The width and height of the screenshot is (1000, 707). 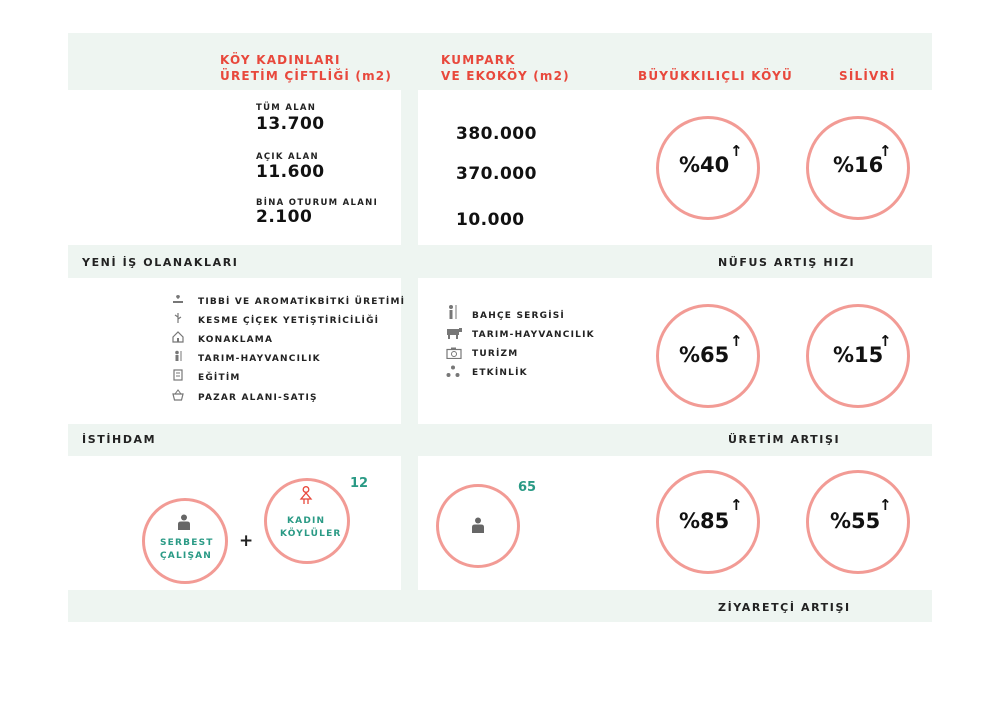 I want to click on gardener-icon, so click(x=453, y=312).